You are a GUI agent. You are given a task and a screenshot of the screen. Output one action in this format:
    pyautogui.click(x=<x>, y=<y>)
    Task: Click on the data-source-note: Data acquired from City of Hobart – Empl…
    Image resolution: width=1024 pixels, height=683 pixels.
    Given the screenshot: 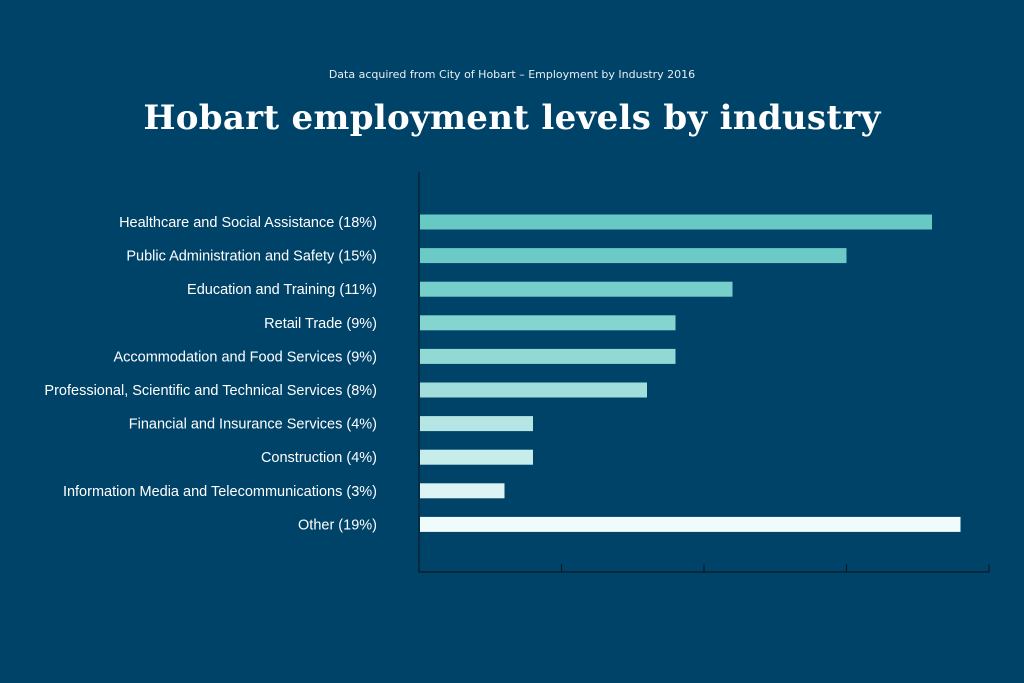 What is the action you would take?
    pyautogui.click(x=512, y=74)
    